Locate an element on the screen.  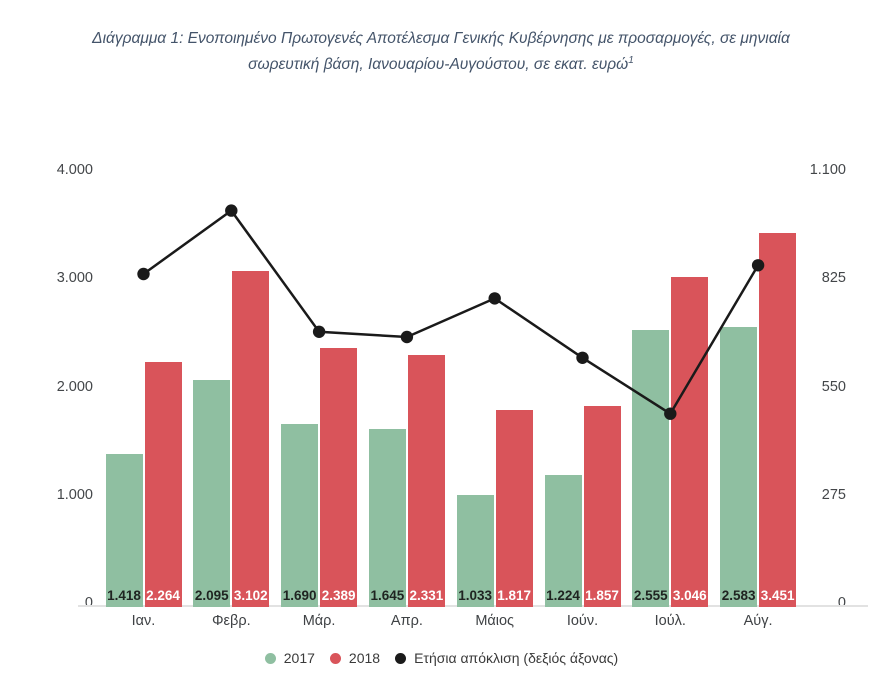
bar-value-label-2017-Απρ.: 1.645 is located at coordinates (387, 595).